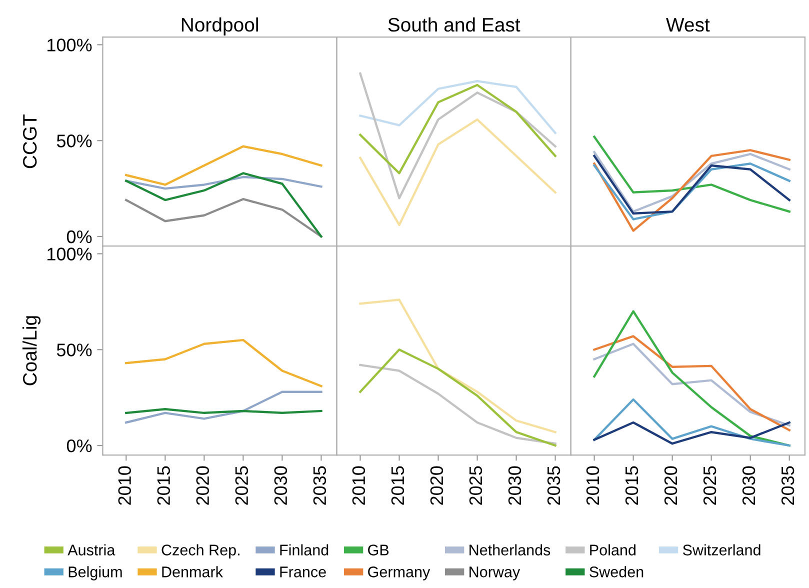  What do you see at coordinates (688, 25) in the screenshot?
I see `chart-title: West` at bounding box center [688, 25].